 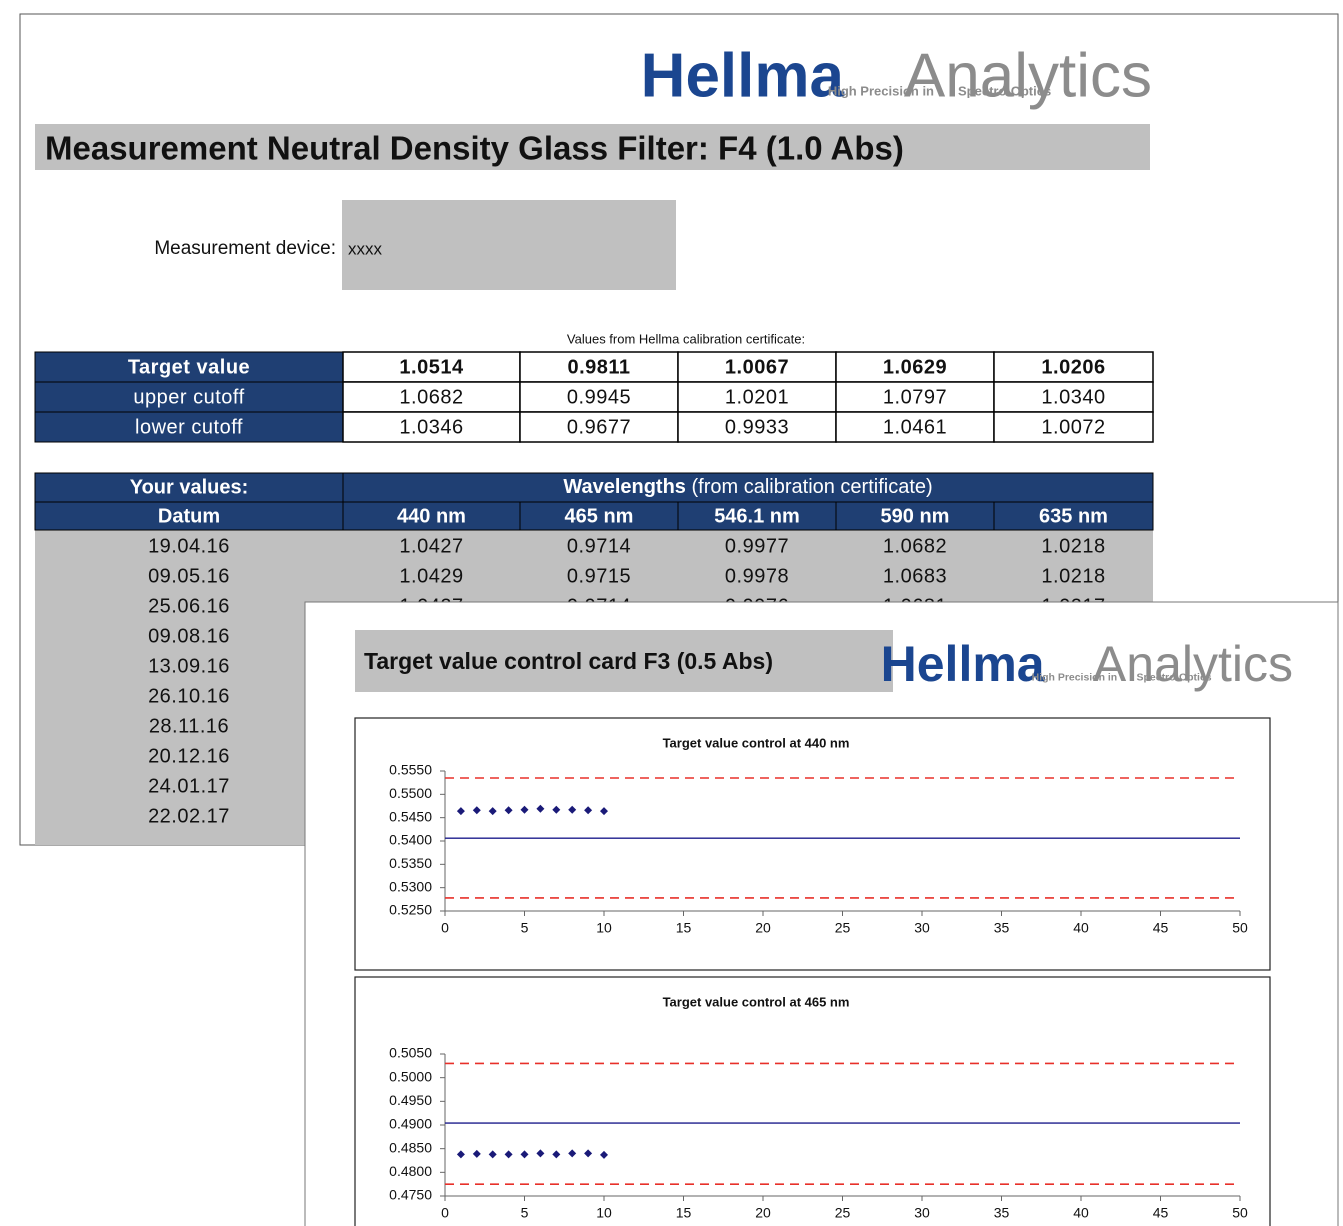 I want to click on table-cell-text: 1.0629, so click(x=915, y=367).